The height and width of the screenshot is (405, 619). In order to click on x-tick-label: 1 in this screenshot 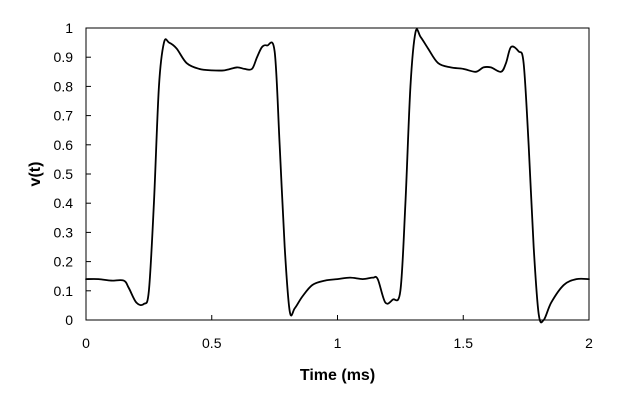, I will do `click(338, 343)`.